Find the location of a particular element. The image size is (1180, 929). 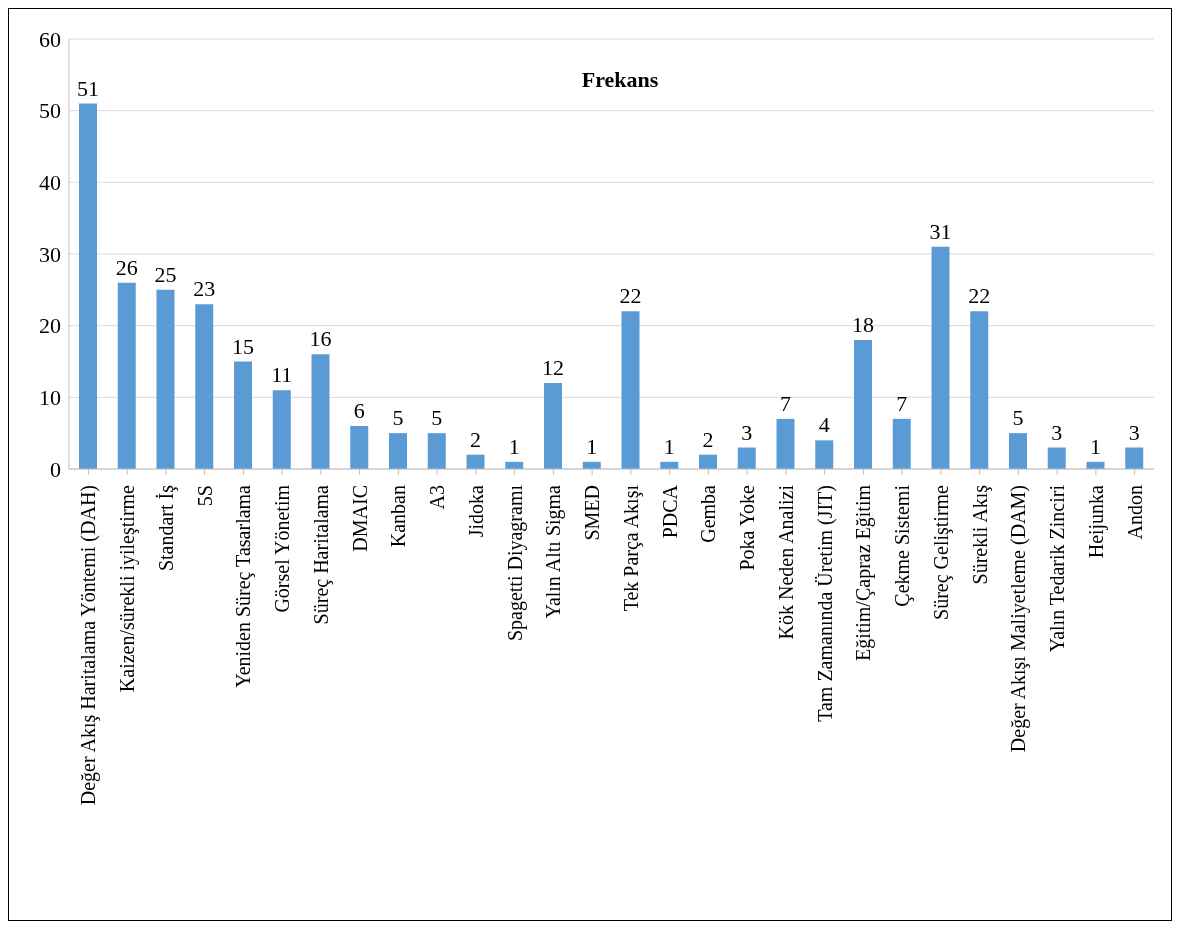

x-tick-label: Tek Parça Akışı is located at coordinates (631, 548).